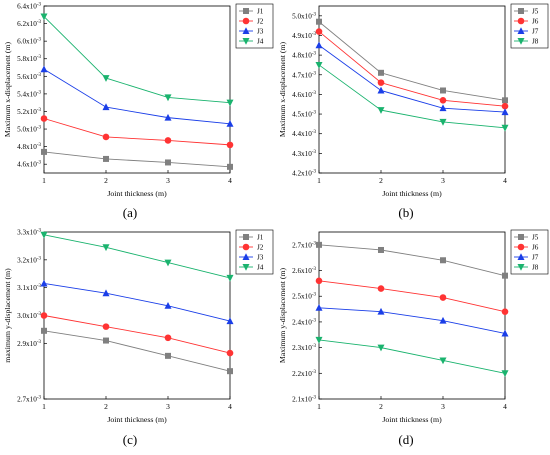  What do you see at coordinates (7, 89) in the screenshot?
I see `y-axis-label: Maximum x-displacement (m)` at bounding box center [7, 89].